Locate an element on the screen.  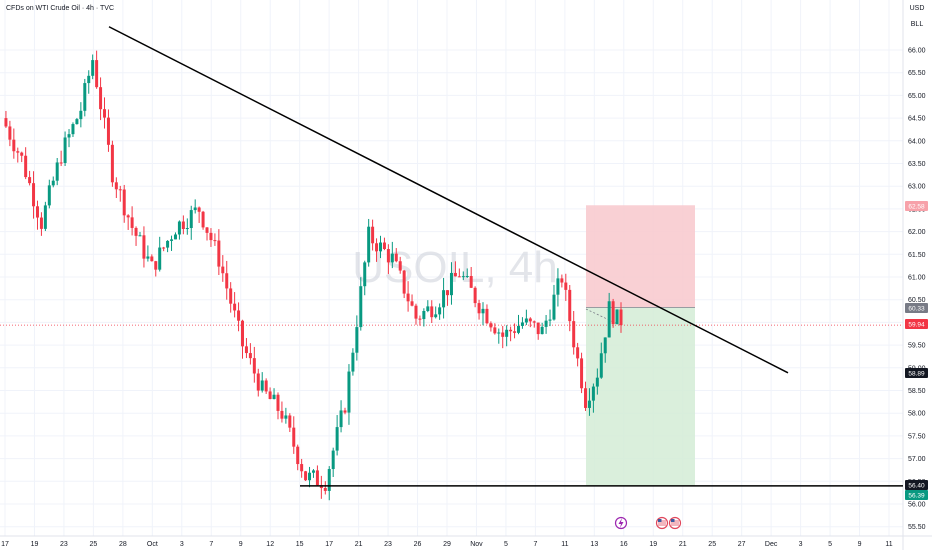
y-tick-label: 65.50 is located at coordinates (917, 73).